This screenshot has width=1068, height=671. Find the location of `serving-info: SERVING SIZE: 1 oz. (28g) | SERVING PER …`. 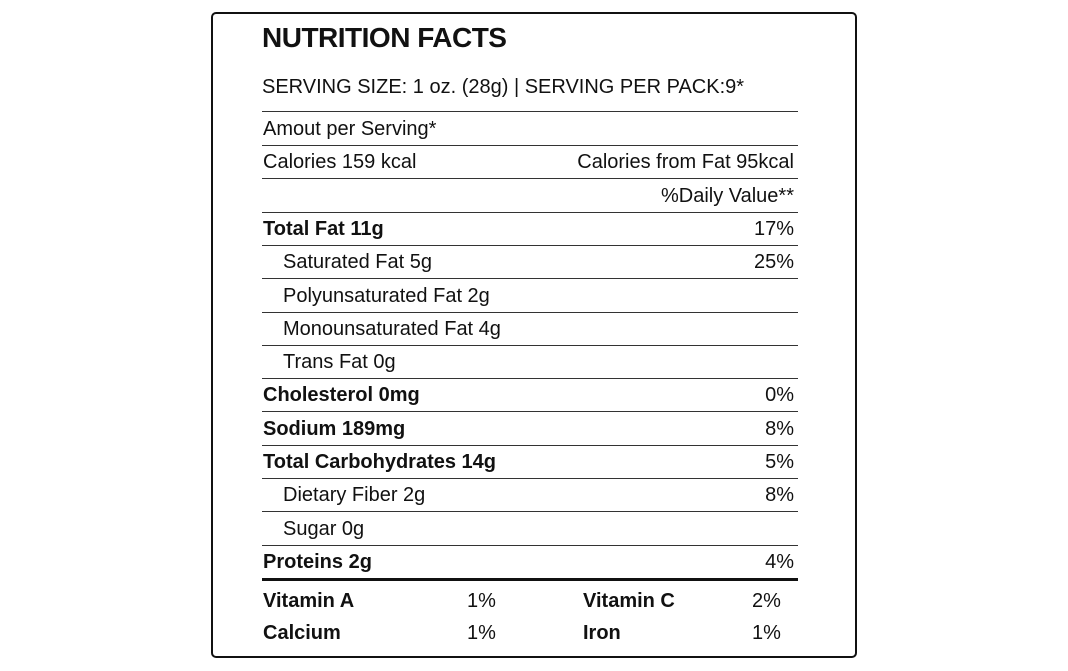

serving-info: SERVING SIZE: 1 oz. (28g) | SERVING PER … is located at coordinates (503, 87).